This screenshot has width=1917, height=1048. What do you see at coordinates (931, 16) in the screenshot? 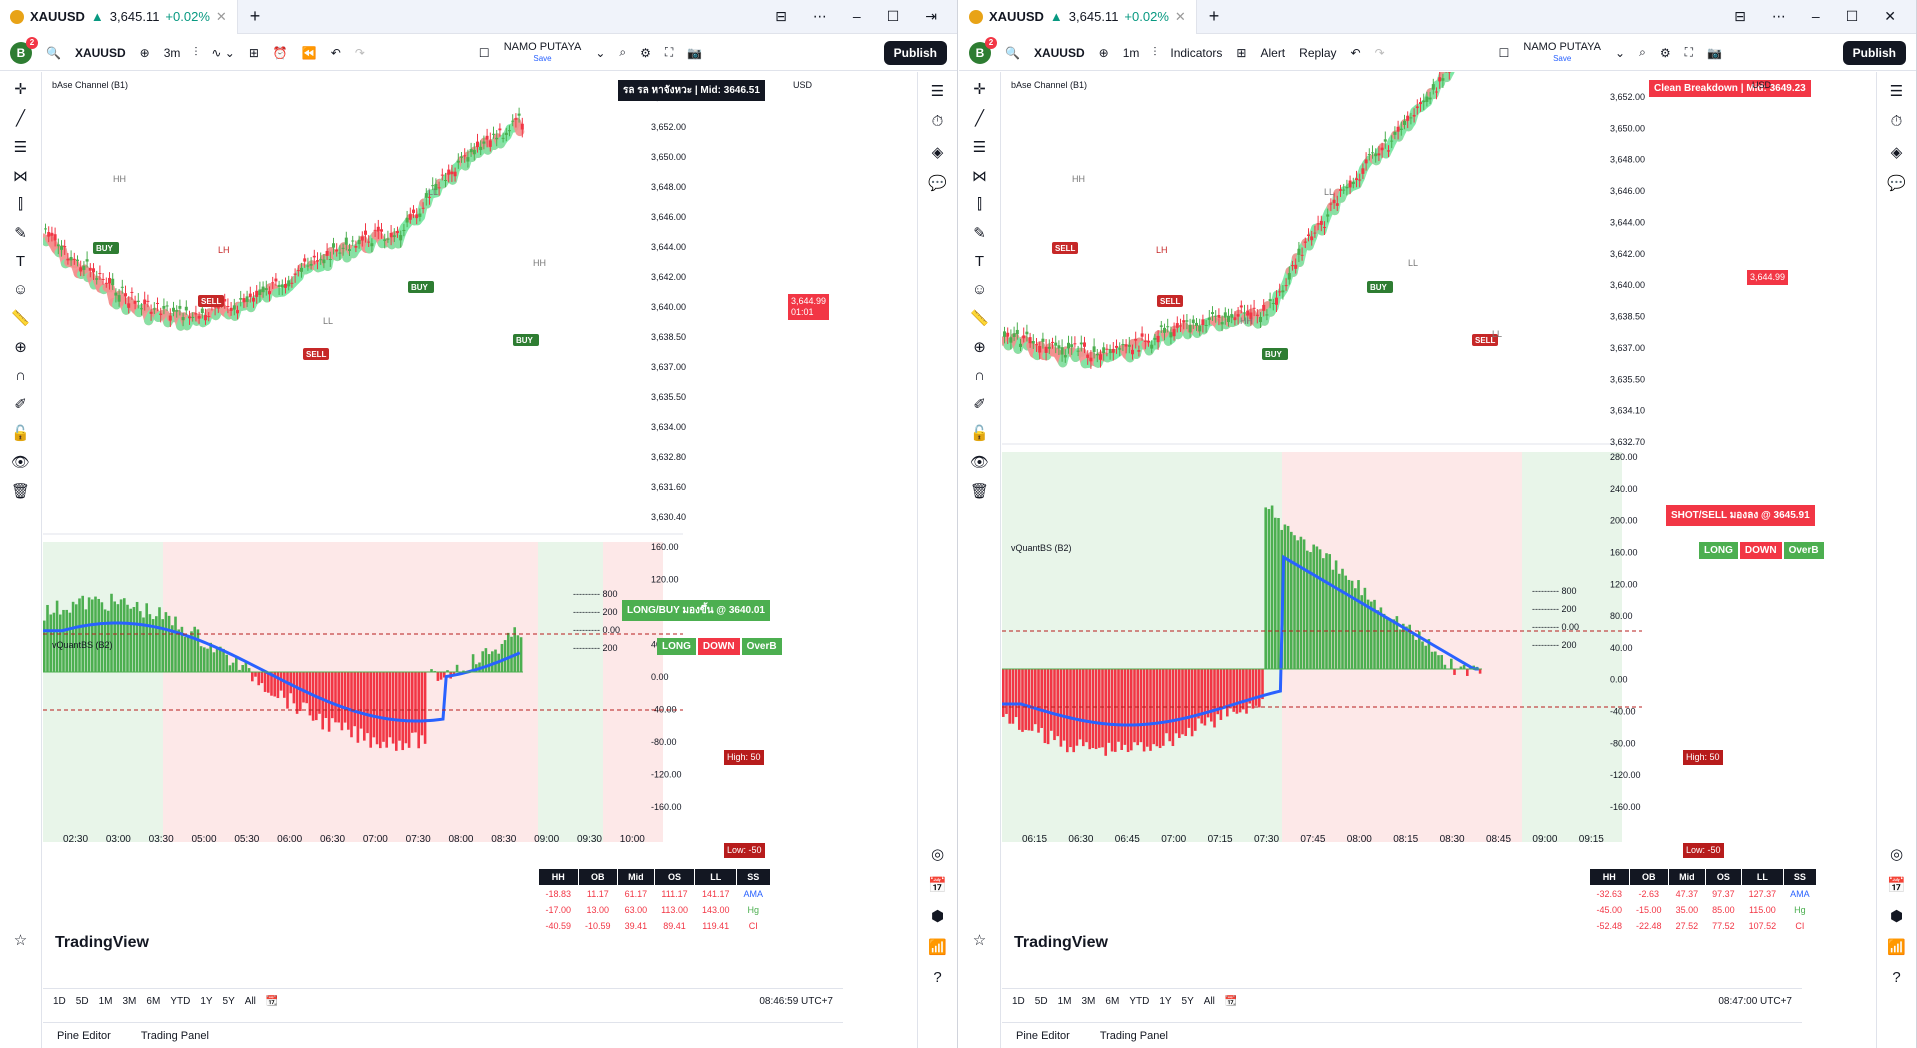
I see `exit-icon: ⇥` at bounding box center [931, 16].